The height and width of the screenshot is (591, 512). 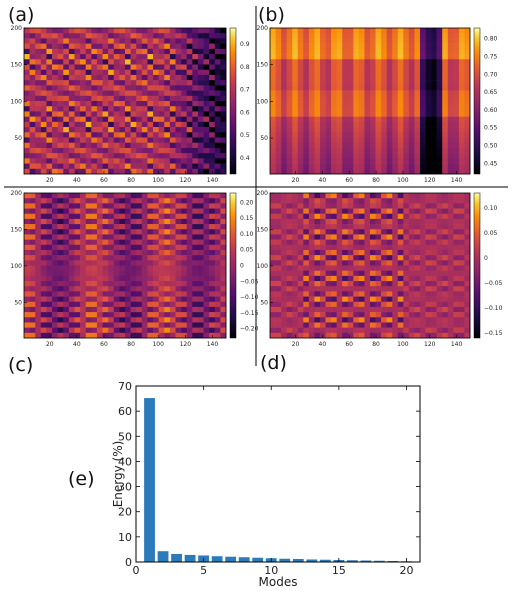 What do you see at coordinates (50, 180) in the screenshot?
I see `x-tick-label: 20` at bounding box center [50, 180].